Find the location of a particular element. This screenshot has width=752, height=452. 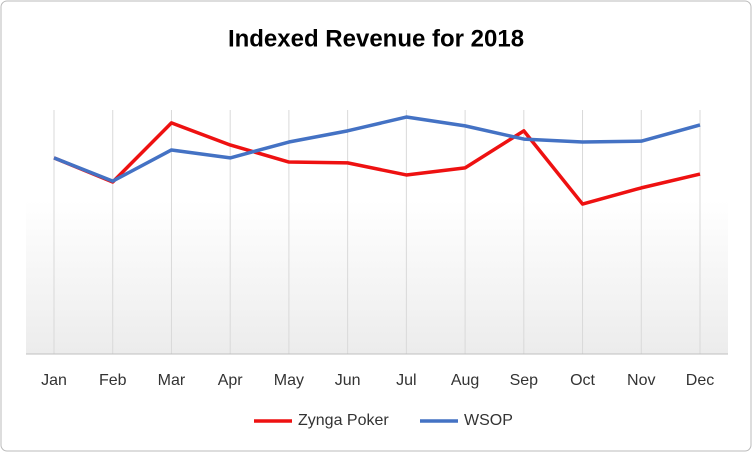

x-tick-label: Feb is located at coordinates (113, 380).